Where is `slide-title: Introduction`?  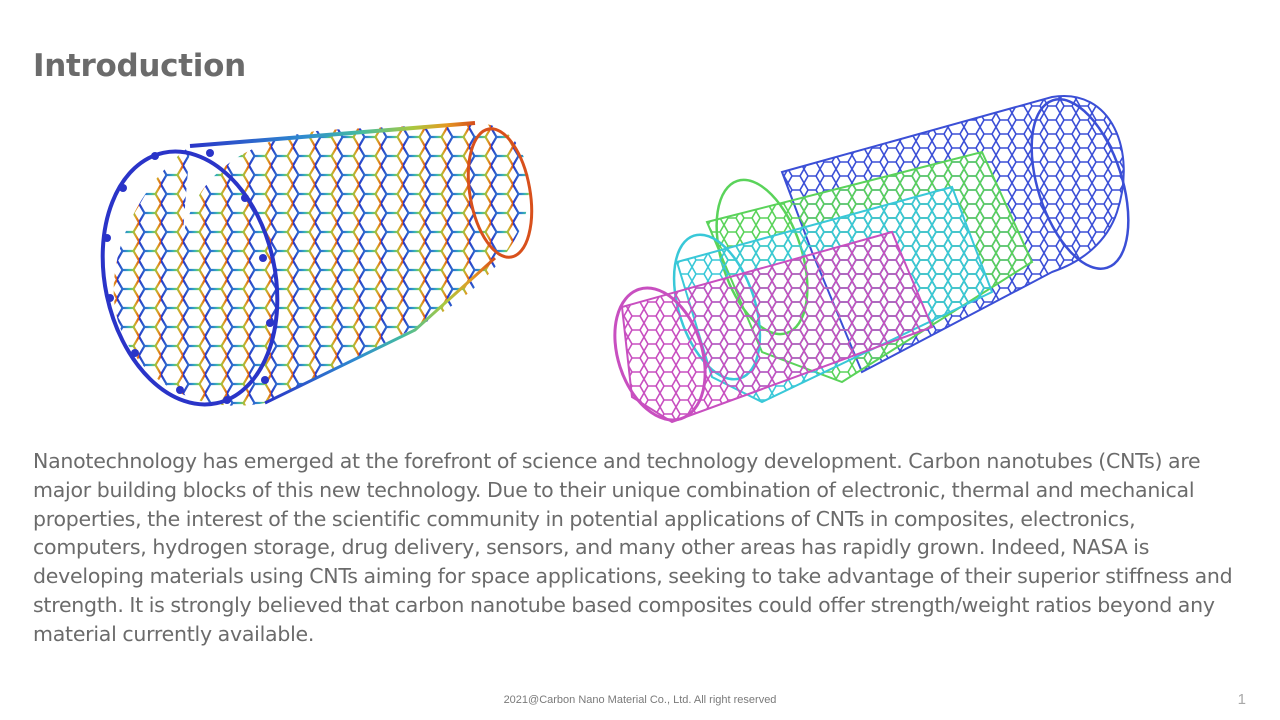
slide-title: Introduction is located at coordinates (139, 66).